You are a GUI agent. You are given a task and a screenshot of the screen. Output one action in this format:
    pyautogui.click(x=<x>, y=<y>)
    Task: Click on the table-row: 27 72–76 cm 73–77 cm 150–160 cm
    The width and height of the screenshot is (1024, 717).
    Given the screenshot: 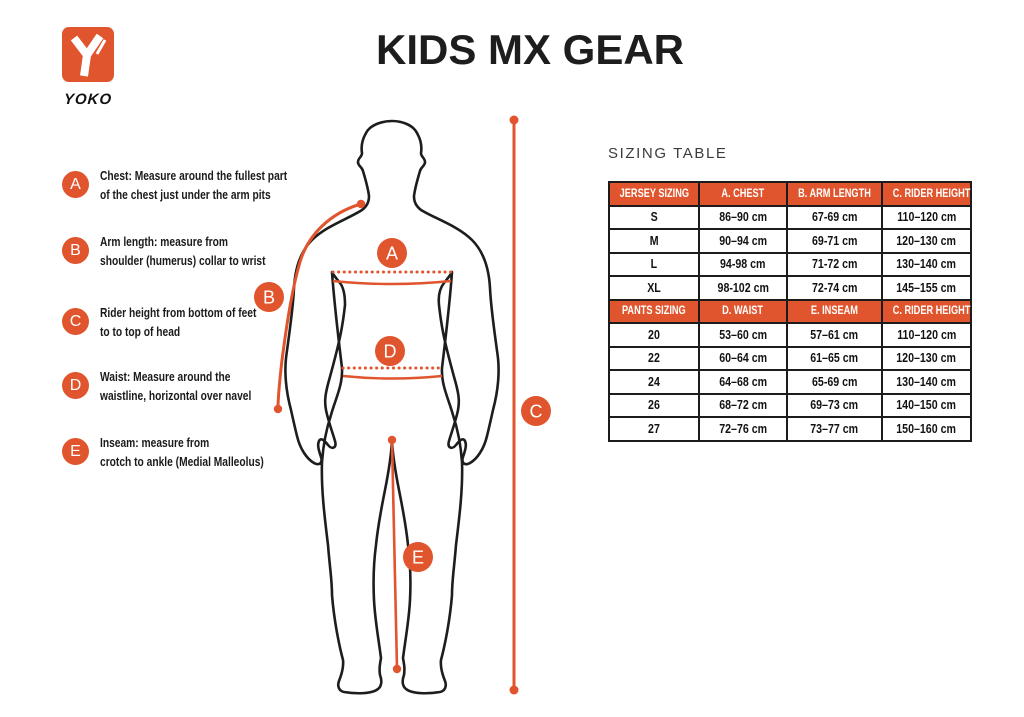 What is the action you would take?
    pyautogui.click(x=790, y=429)
    